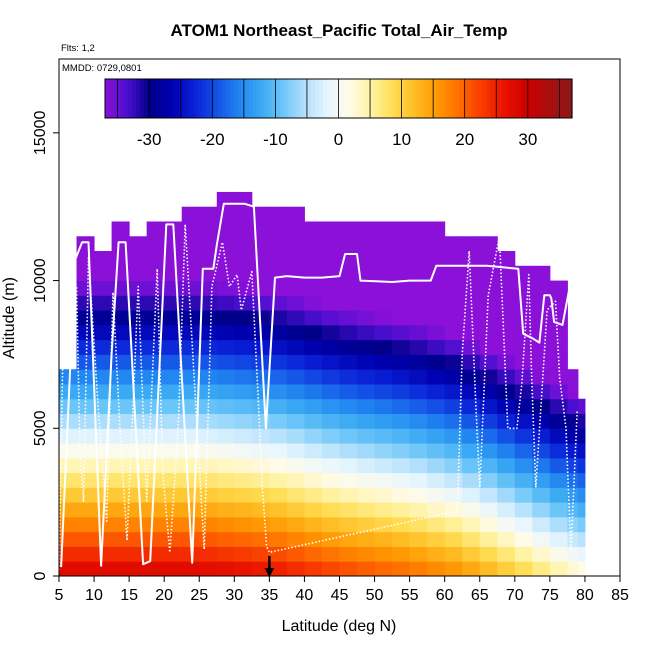  I want to click on x-axis-label: Latitude (deg N), so click(339, 626).